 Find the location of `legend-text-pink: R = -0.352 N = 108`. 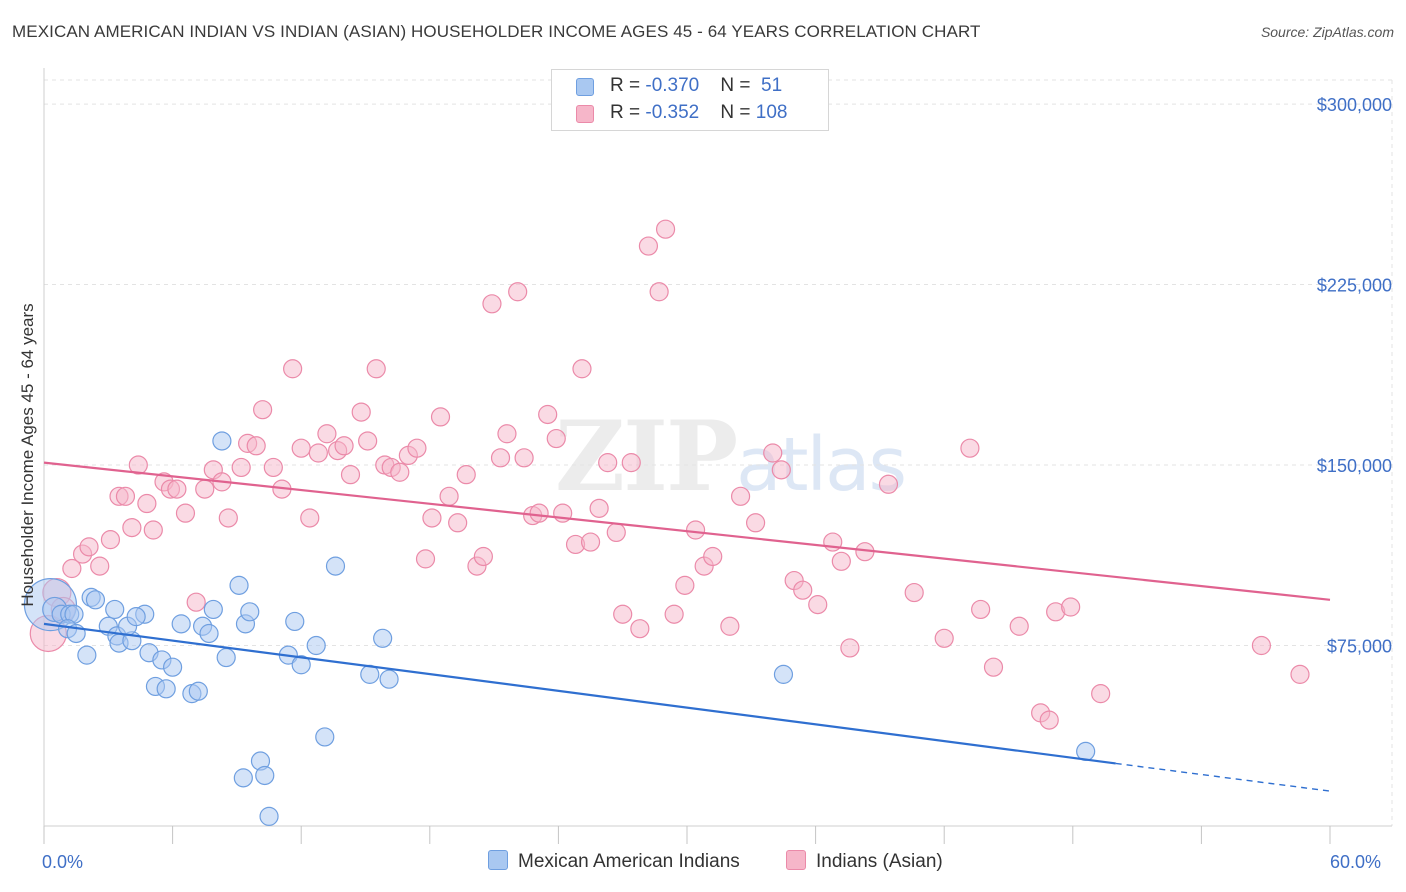

legend-text-pink: R = -0.352 N = 108 is located at coordinates (699, 112).